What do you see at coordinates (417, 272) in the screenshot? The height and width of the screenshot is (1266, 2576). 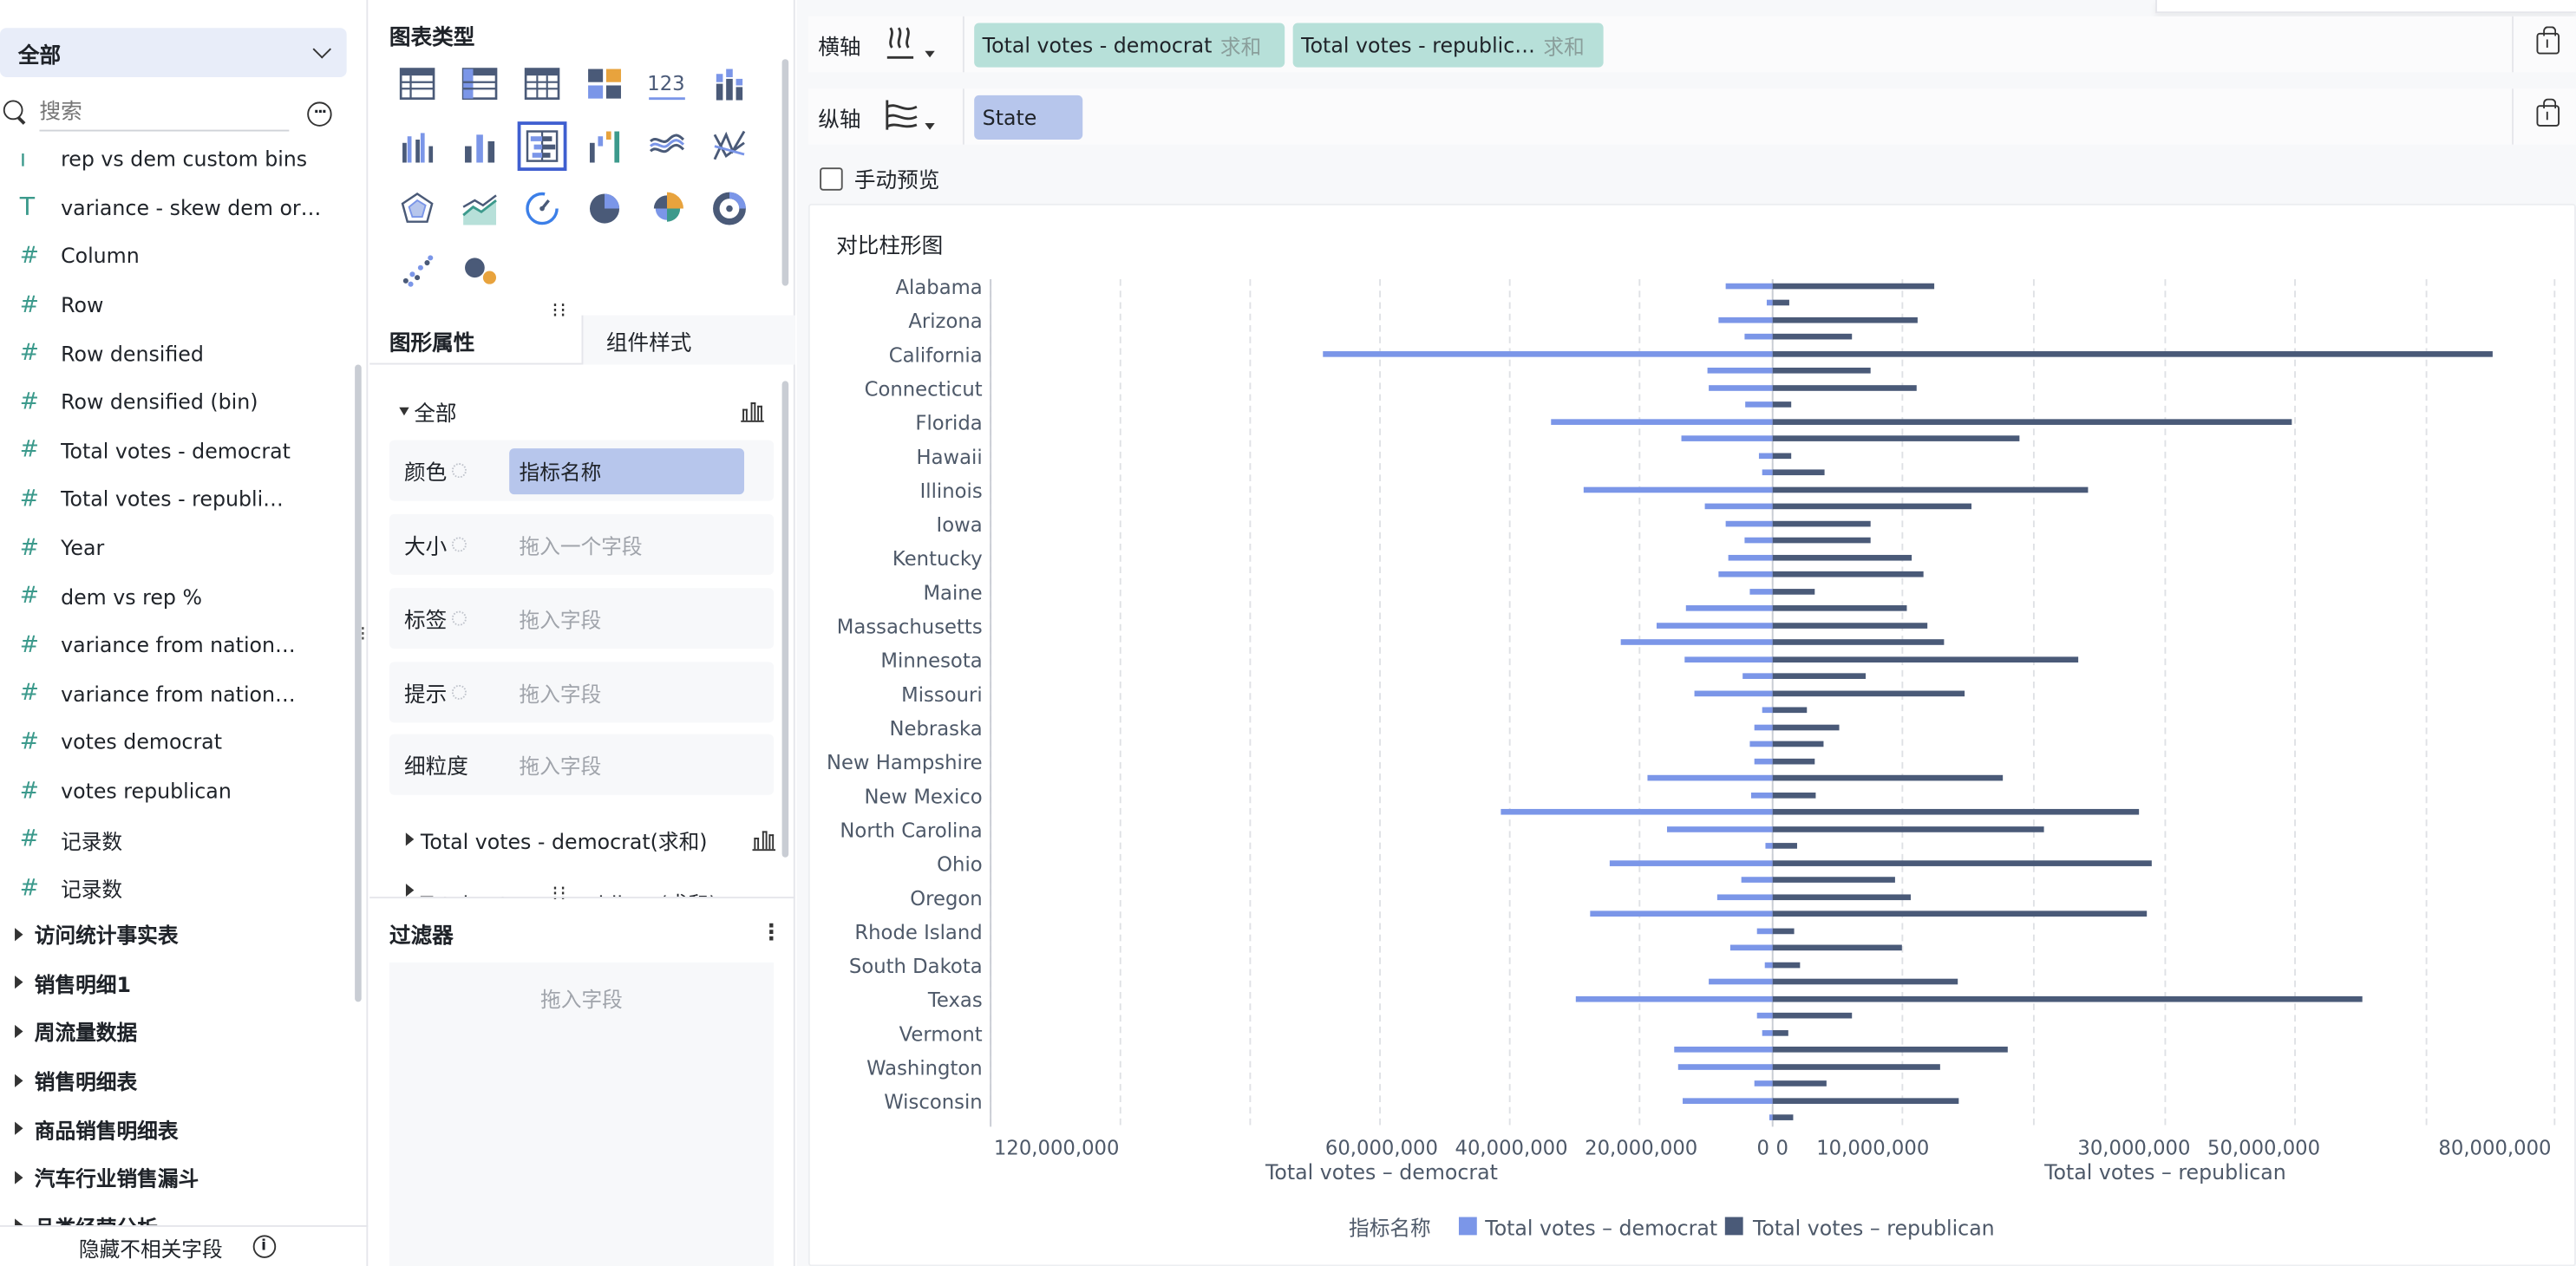 I see `scatter-icon` at bounding box center [417, 272].